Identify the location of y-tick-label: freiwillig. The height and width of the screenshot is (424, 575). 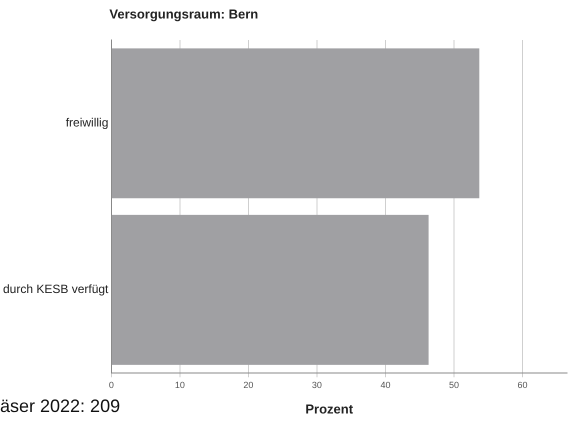
(87, 123).